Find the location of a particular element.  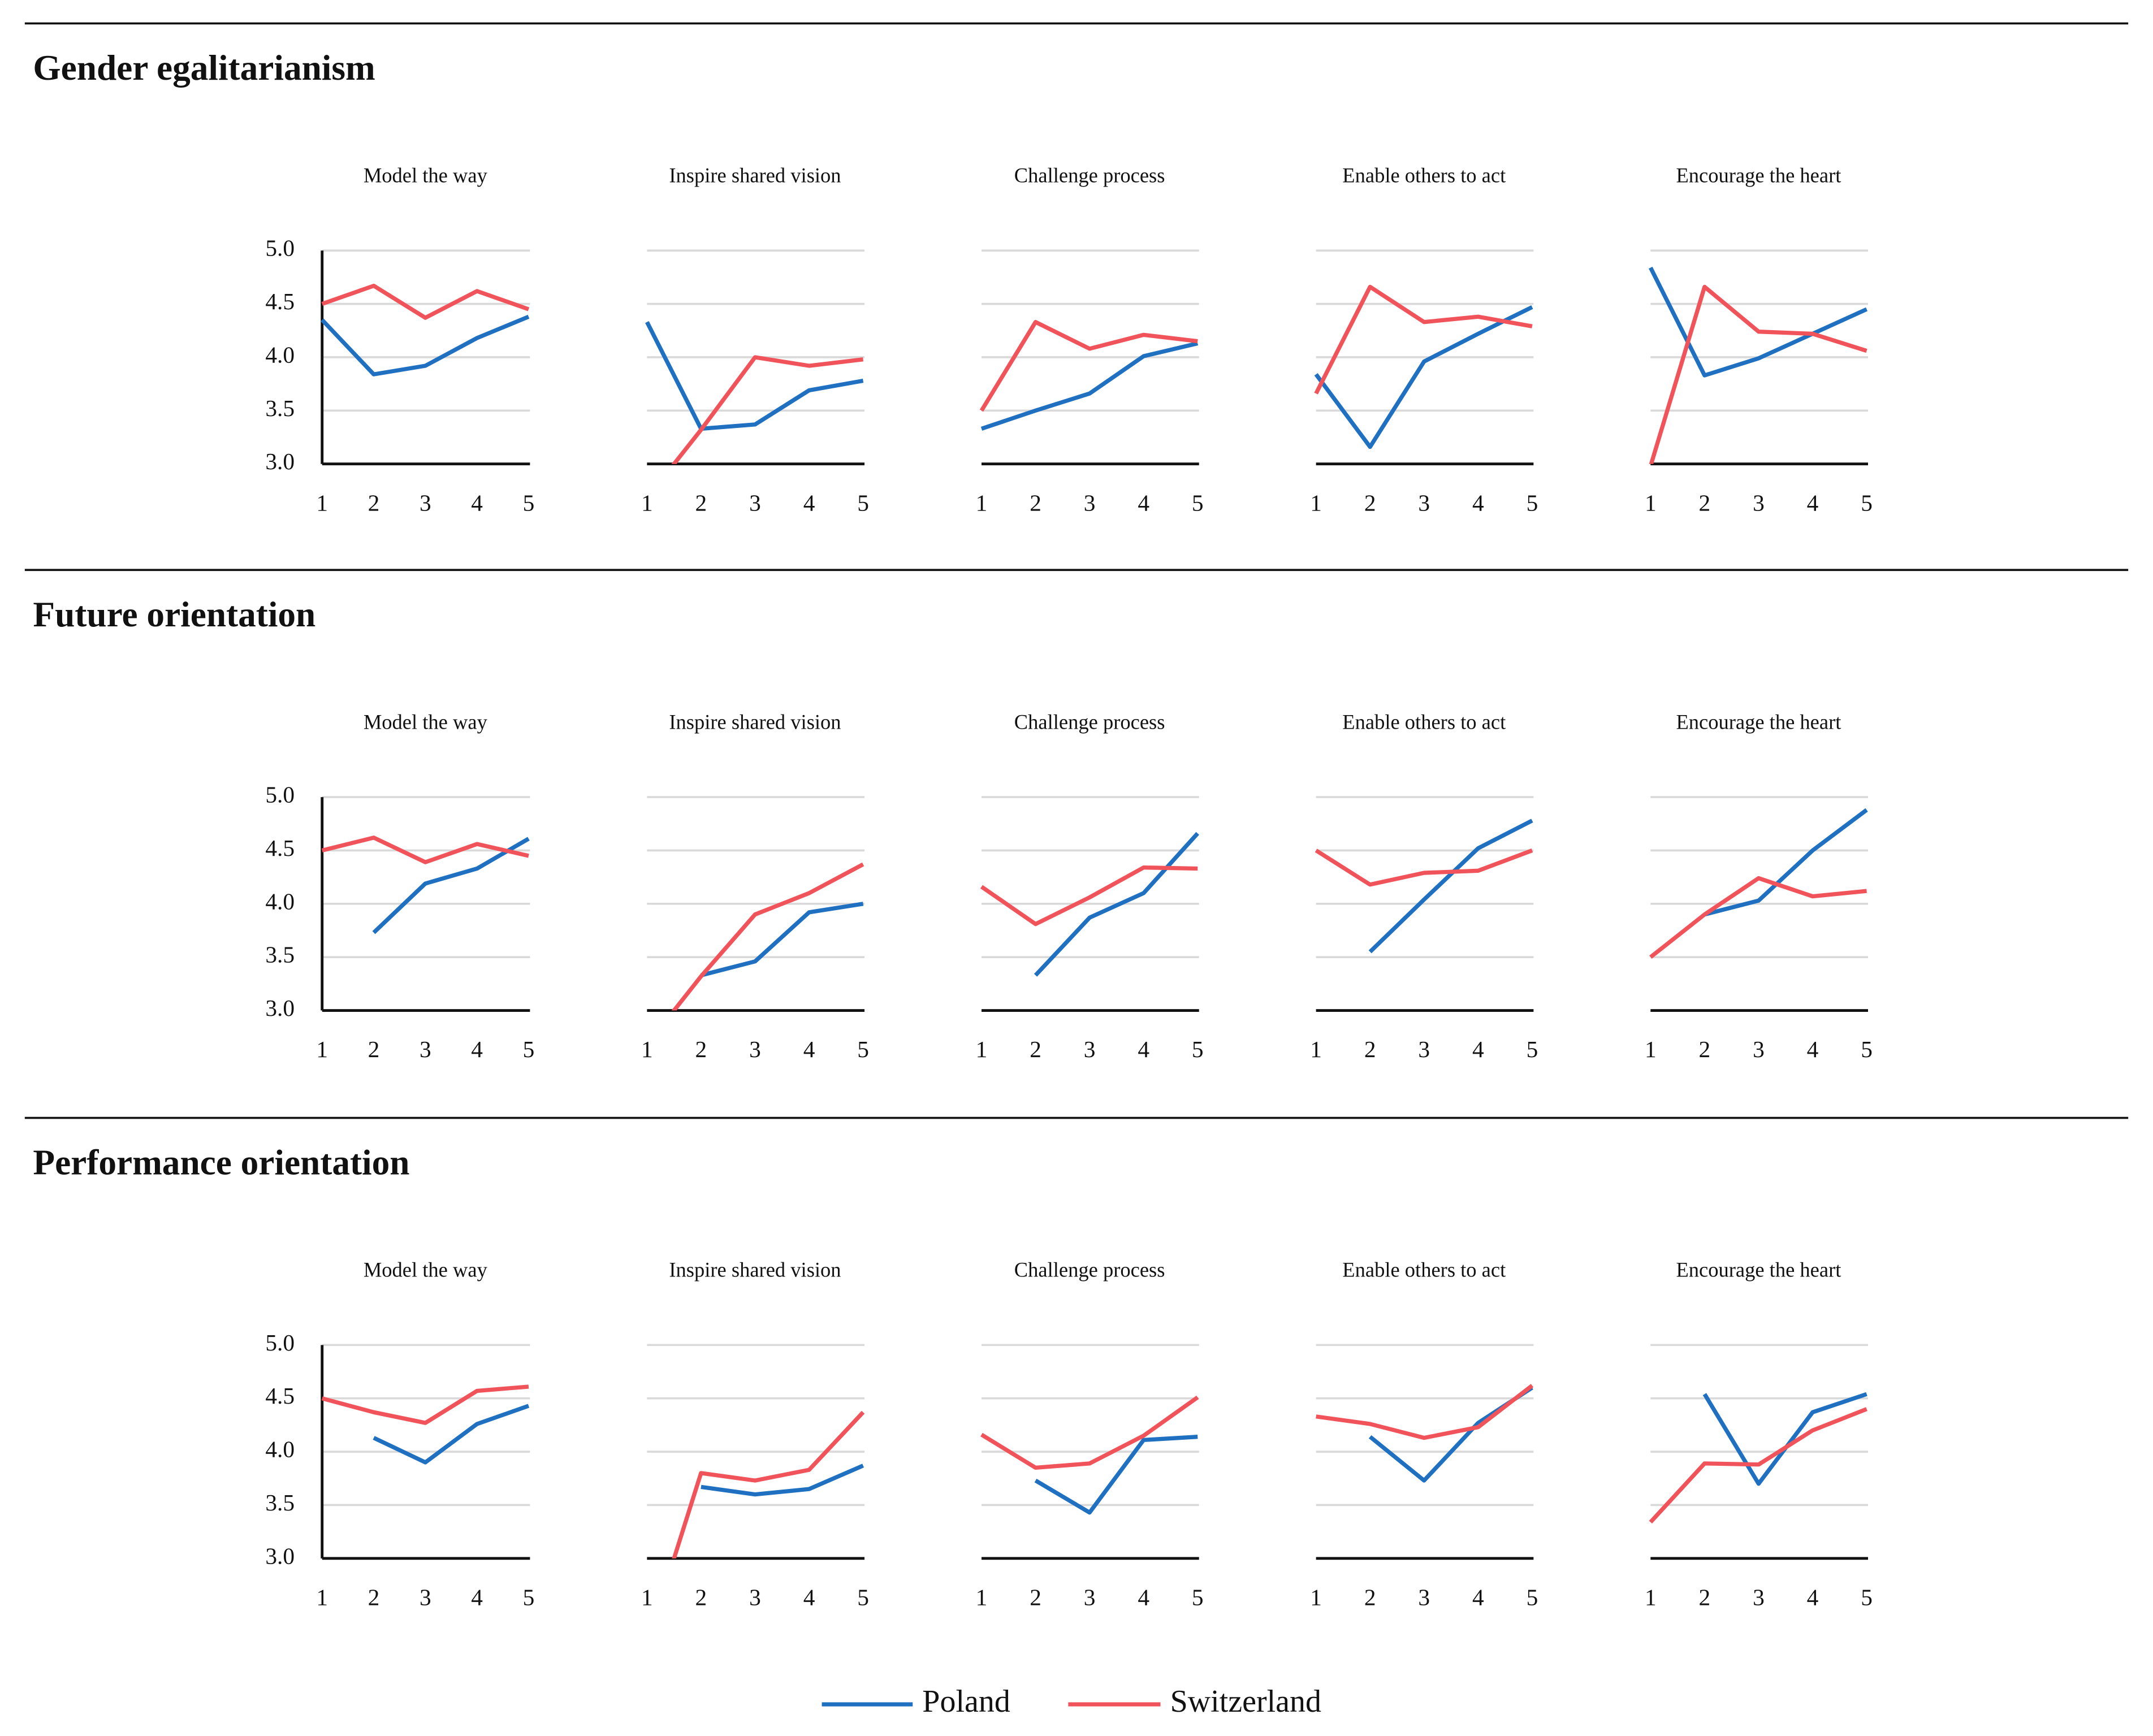

section-title: Performance orientation is located at coordinates (221, 1162).